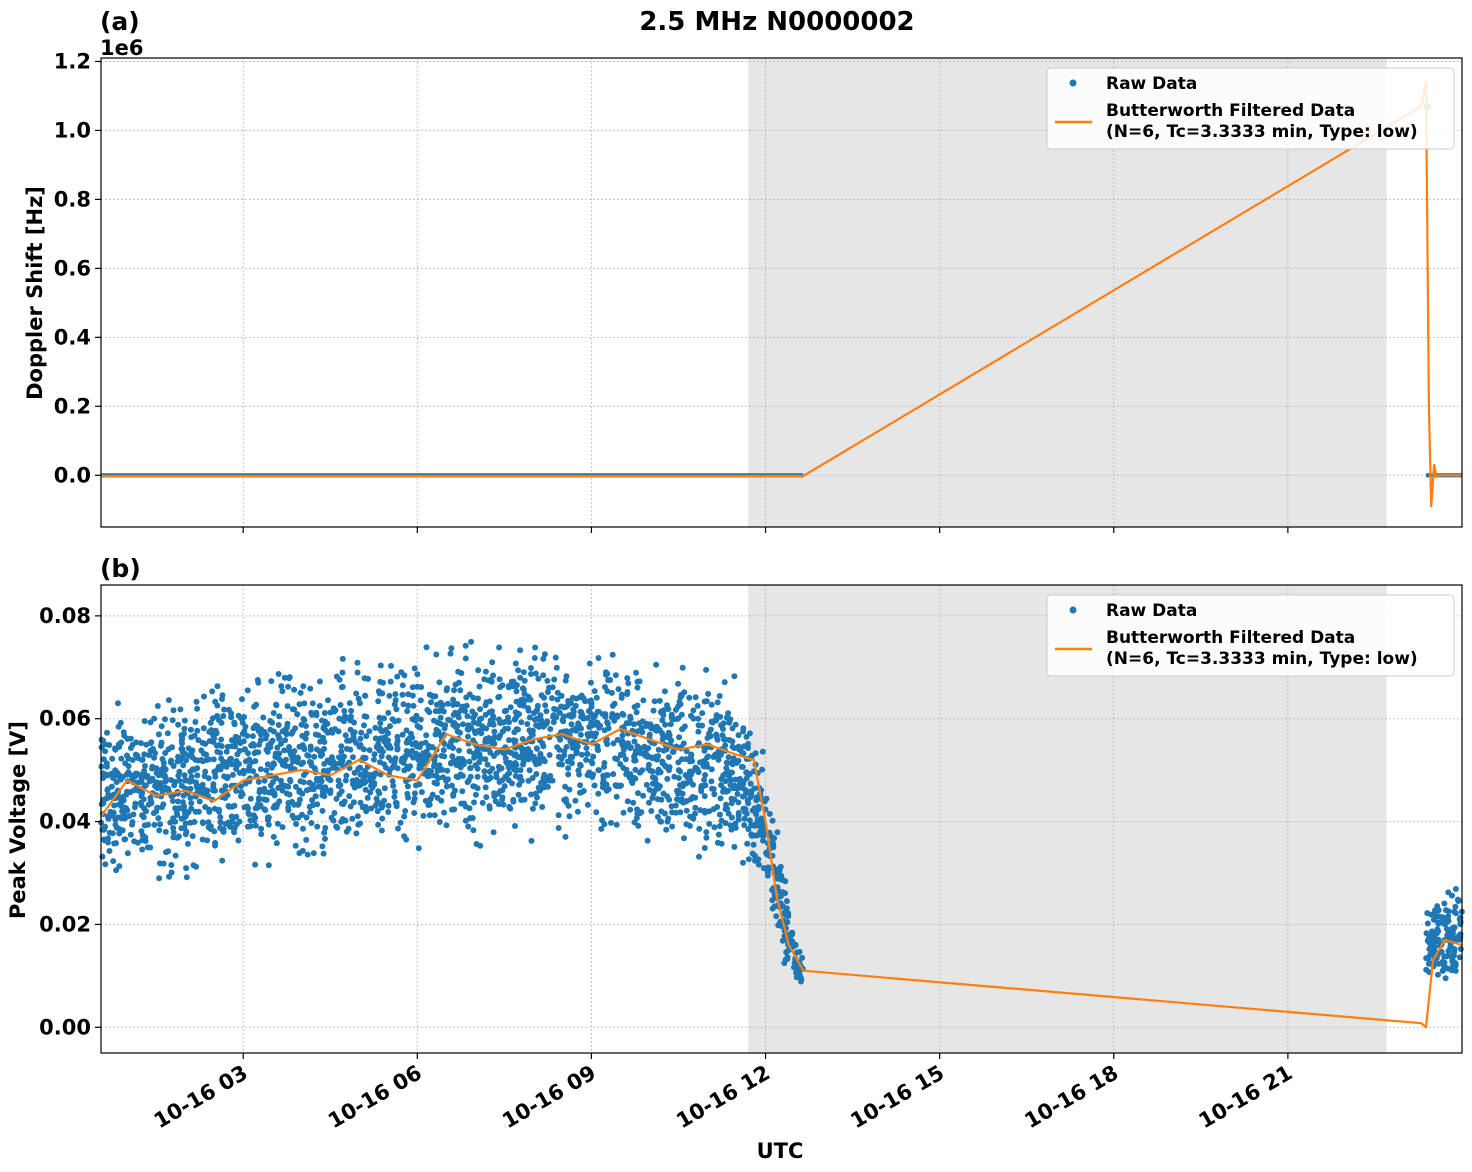 The width and height of the screenshot is (1472, 1172). What do you see at coordinates (549, 1097) in the screenshot?
I see `x-tick-label: 10-16 09` at bounding box center [549, 1097].